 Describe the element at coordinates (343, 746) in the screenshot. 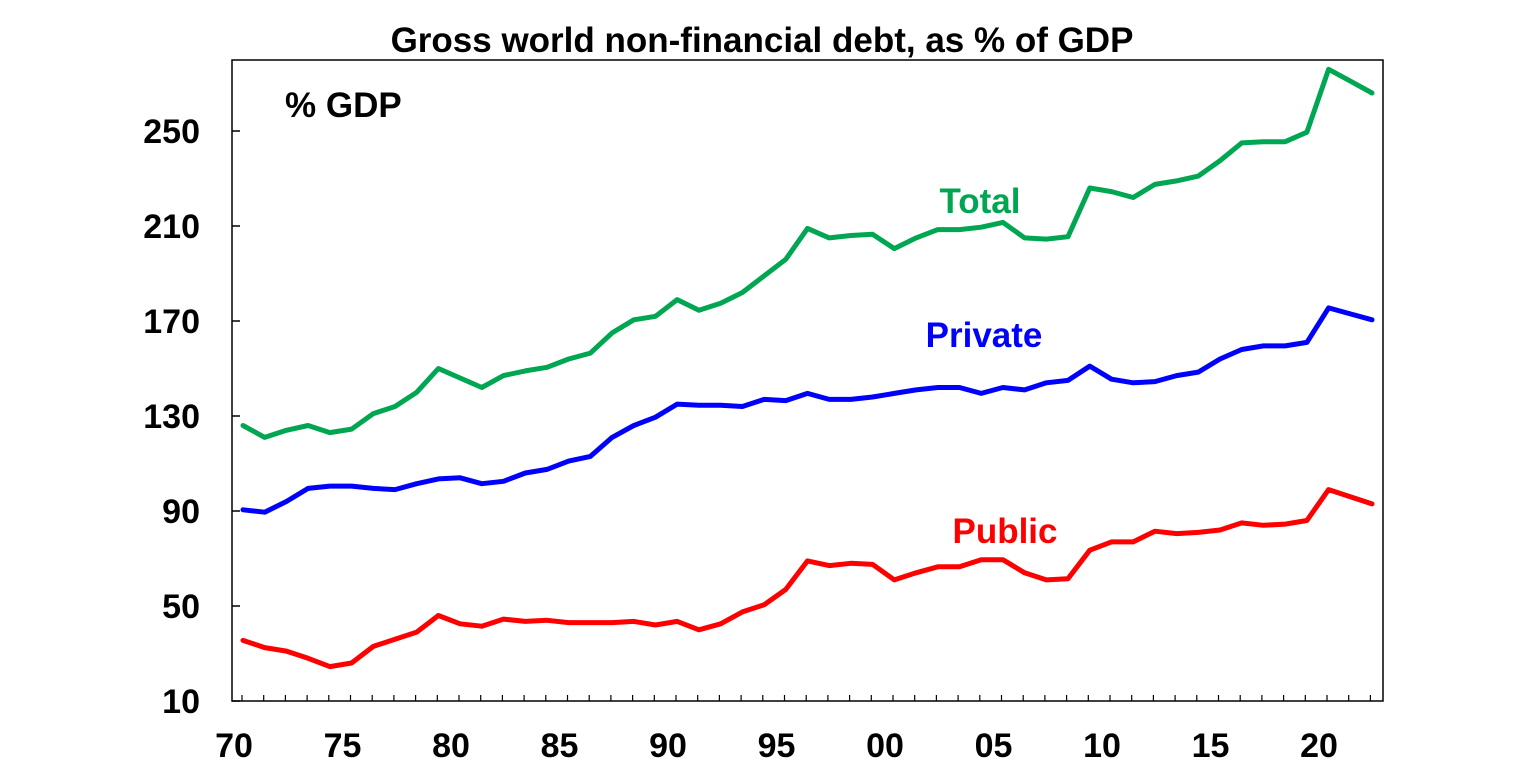

I see `x-tick-label: 75` at that location.